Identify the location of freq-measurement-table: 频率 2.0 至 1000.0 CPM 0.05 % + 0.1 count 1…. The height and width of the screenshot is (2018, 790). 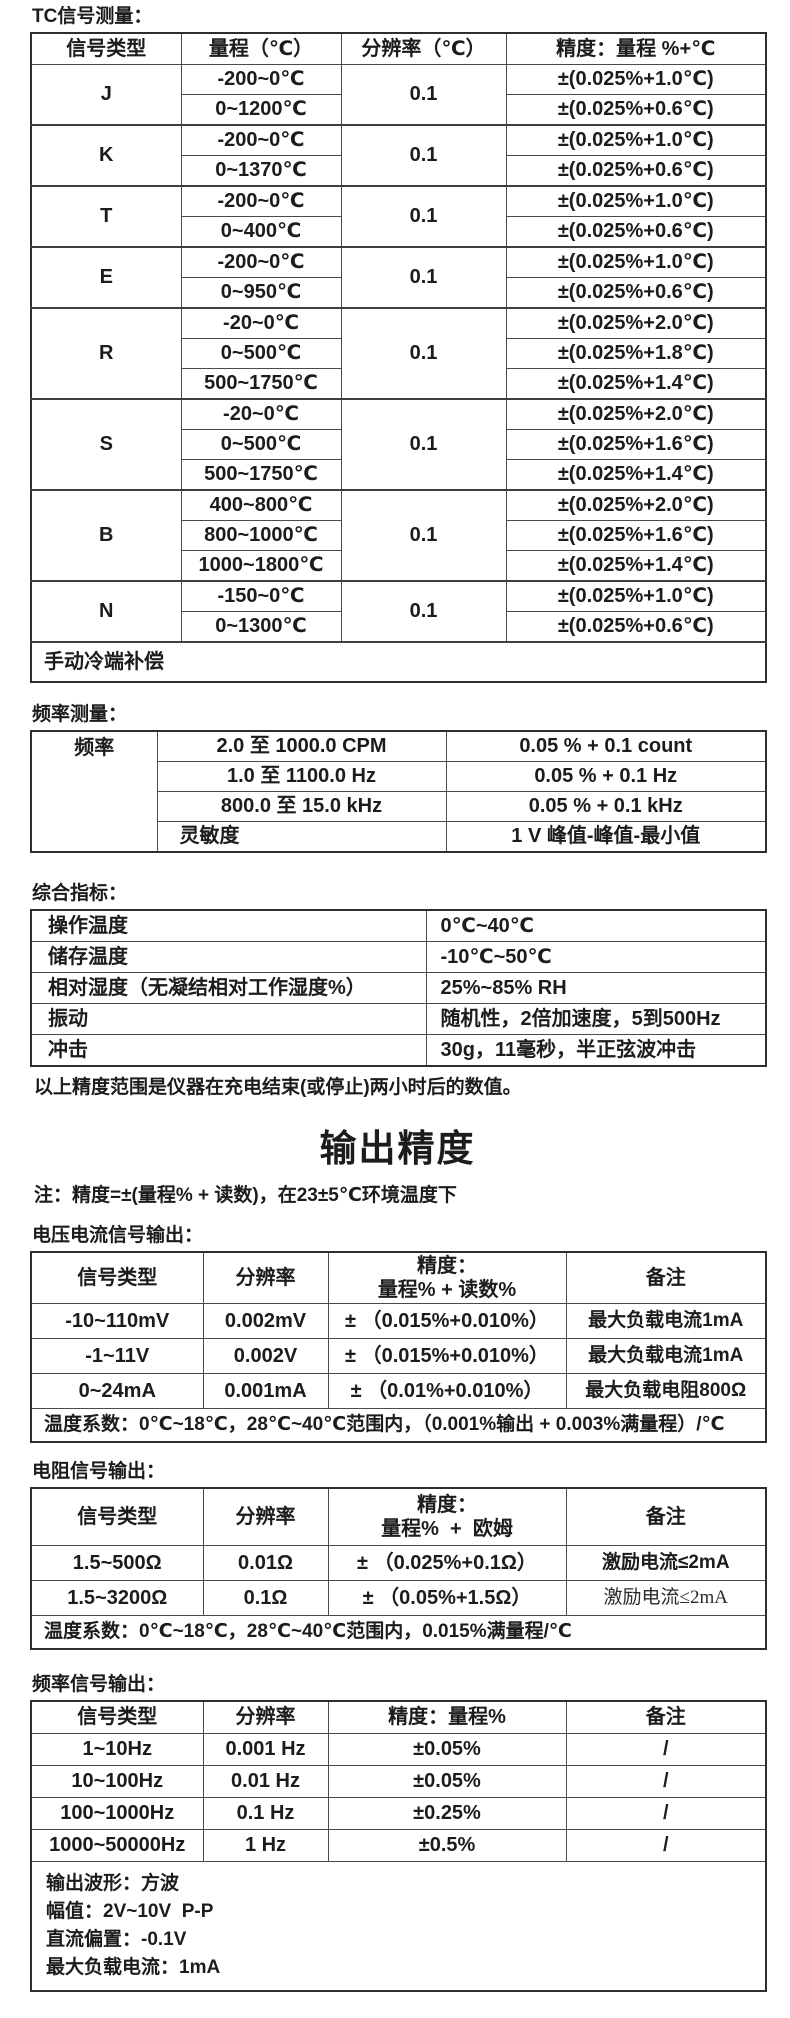
(398, 791).